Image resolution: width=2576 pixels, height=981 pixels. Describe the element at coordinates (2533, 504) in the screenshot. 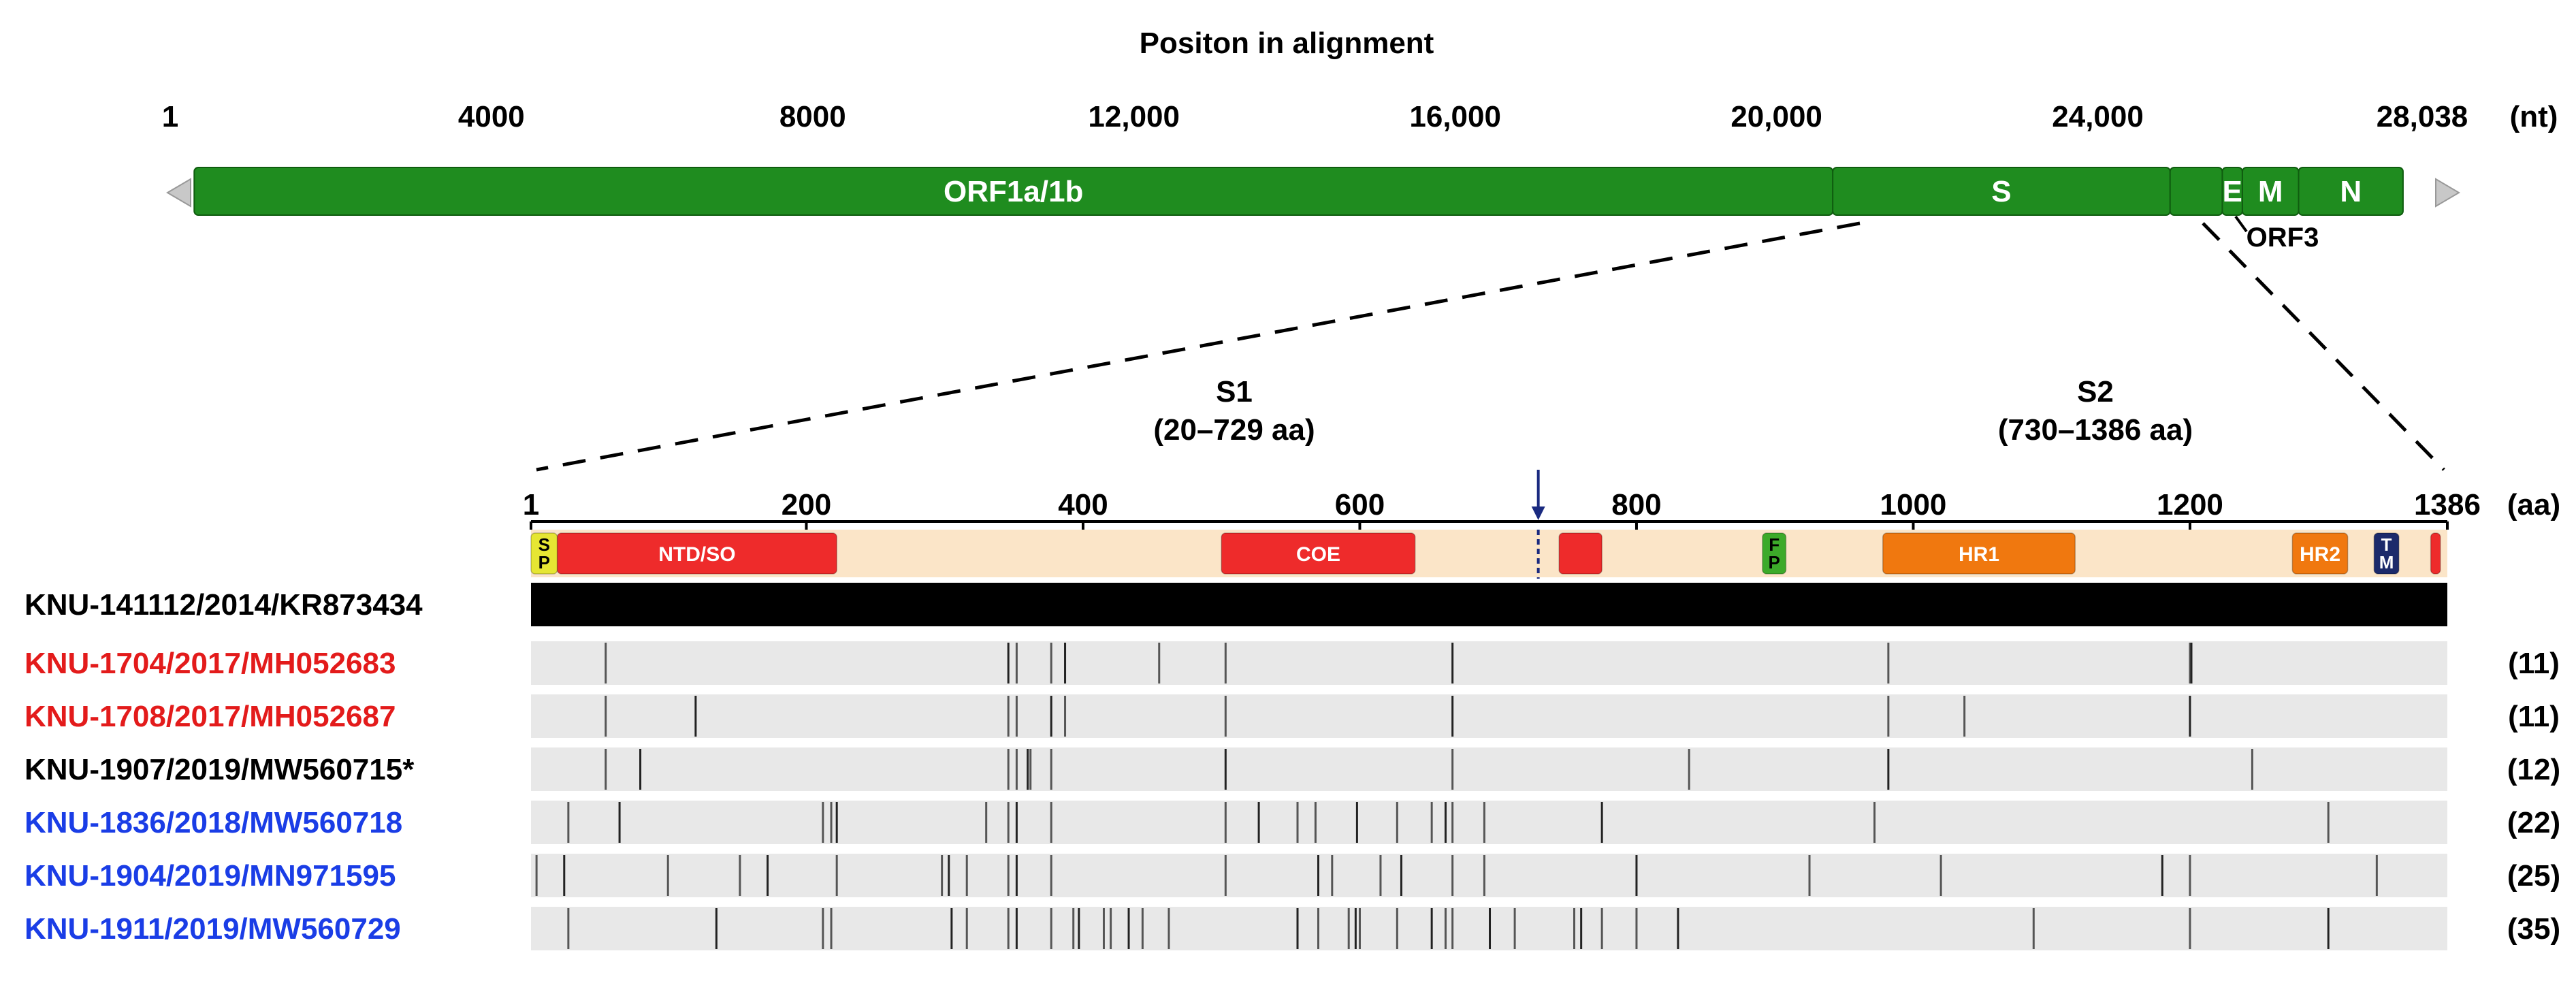

I see `spike-unit-label: (aa)` at that location.